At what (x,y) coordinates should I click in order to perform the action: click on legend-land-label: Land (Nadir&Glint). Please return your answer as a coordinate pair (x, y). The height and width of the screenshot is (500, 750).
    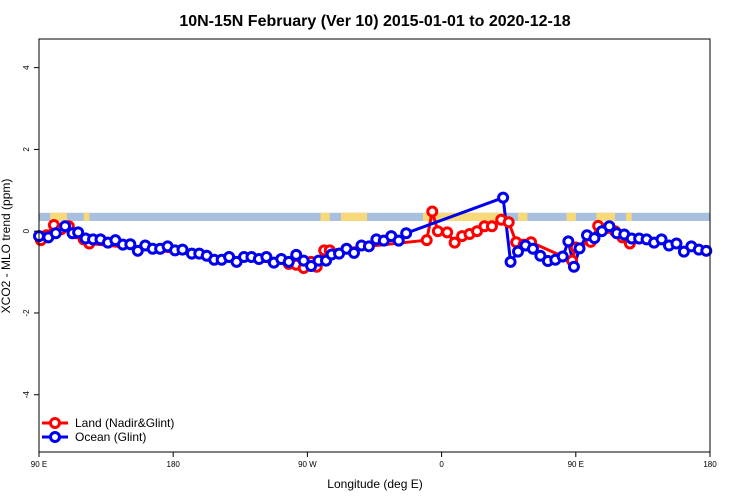
    Looking at the image, I should click on (124, 423).